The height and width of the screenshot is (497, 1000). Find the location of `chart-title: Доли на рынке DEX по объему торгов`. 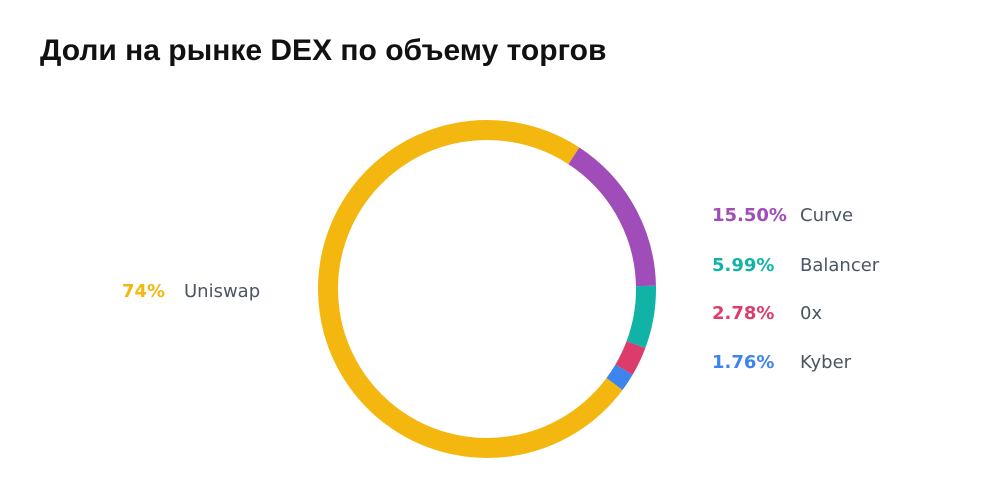

chart-title: Доли на рынке DEX по объему торгов is located at coordinates (323, 50).